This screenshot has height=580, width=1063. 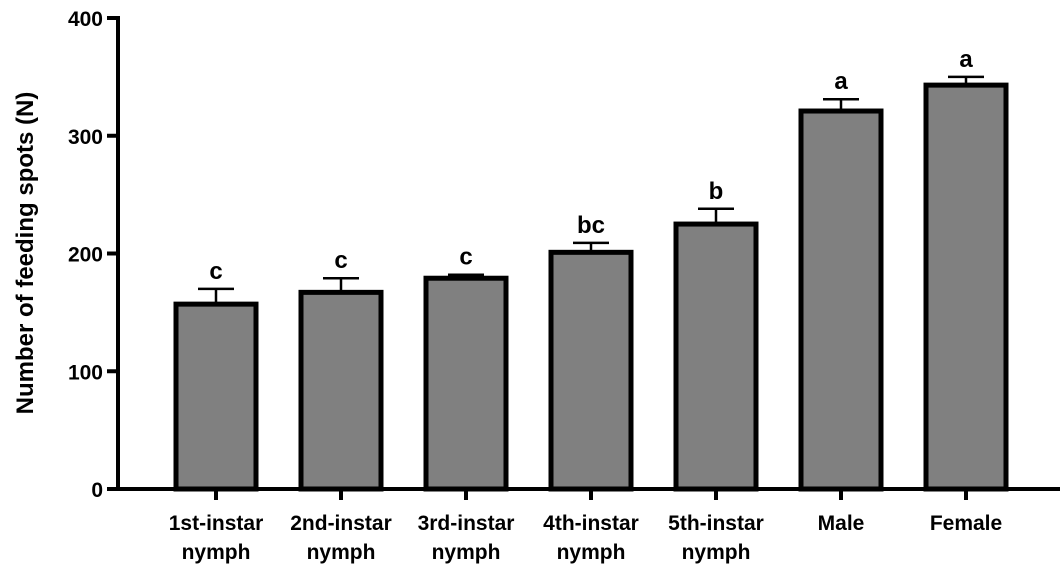 I want to click on x-tick-label: 5th-instar nymph, so click(x=716, y=538).